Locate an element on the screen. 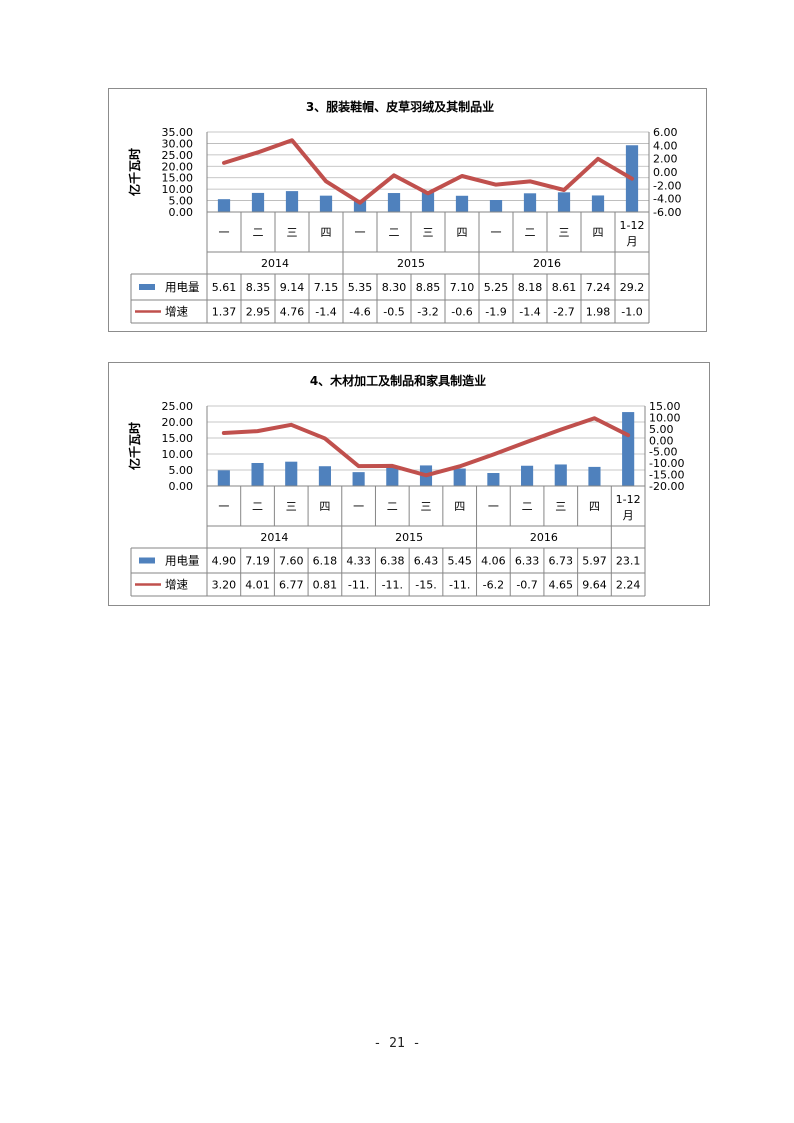 Image resolution: width=794 pixels, height=1123 pixels. y2-tick-label: 2.00 is located at coordinates (665, 159).